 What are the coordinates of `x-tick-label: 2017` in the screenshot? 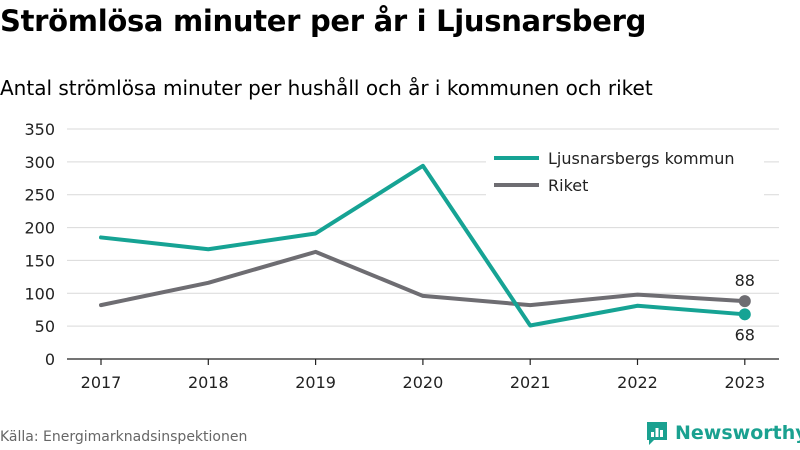 It's located at (101, 382).